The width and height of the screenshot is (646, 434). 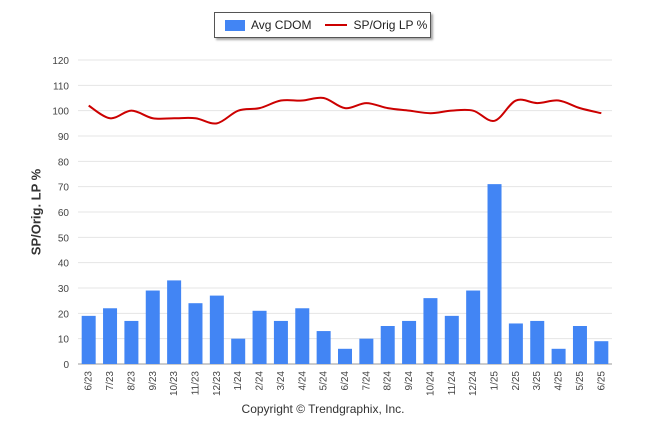 I want to click on legend-item-avg-cdom: Avg CDOM, so click(x=263, y=25).